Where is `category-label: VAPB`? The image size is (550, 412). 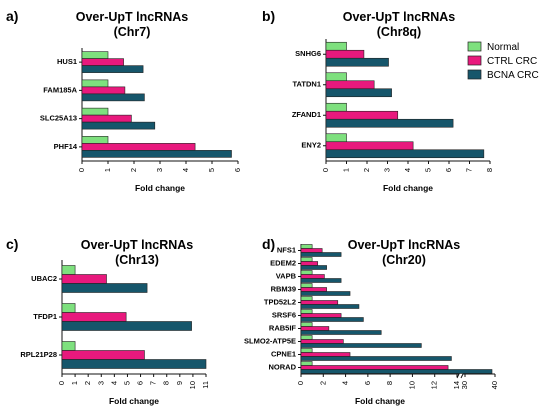 category-label: VAPB is located at coordinates (286, 275).